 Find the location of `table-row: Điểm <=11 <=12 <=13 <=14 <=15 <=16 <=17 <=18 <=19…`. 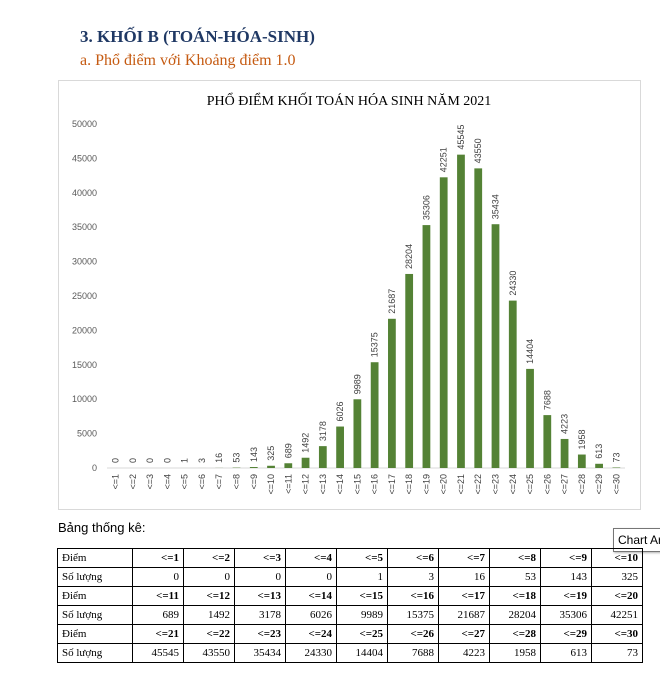

table-row: Điểm <=11 <=12 <=13 <=14 <=15 <=16 <=17 <=18 <=19… is located at coordinates (350, 596).